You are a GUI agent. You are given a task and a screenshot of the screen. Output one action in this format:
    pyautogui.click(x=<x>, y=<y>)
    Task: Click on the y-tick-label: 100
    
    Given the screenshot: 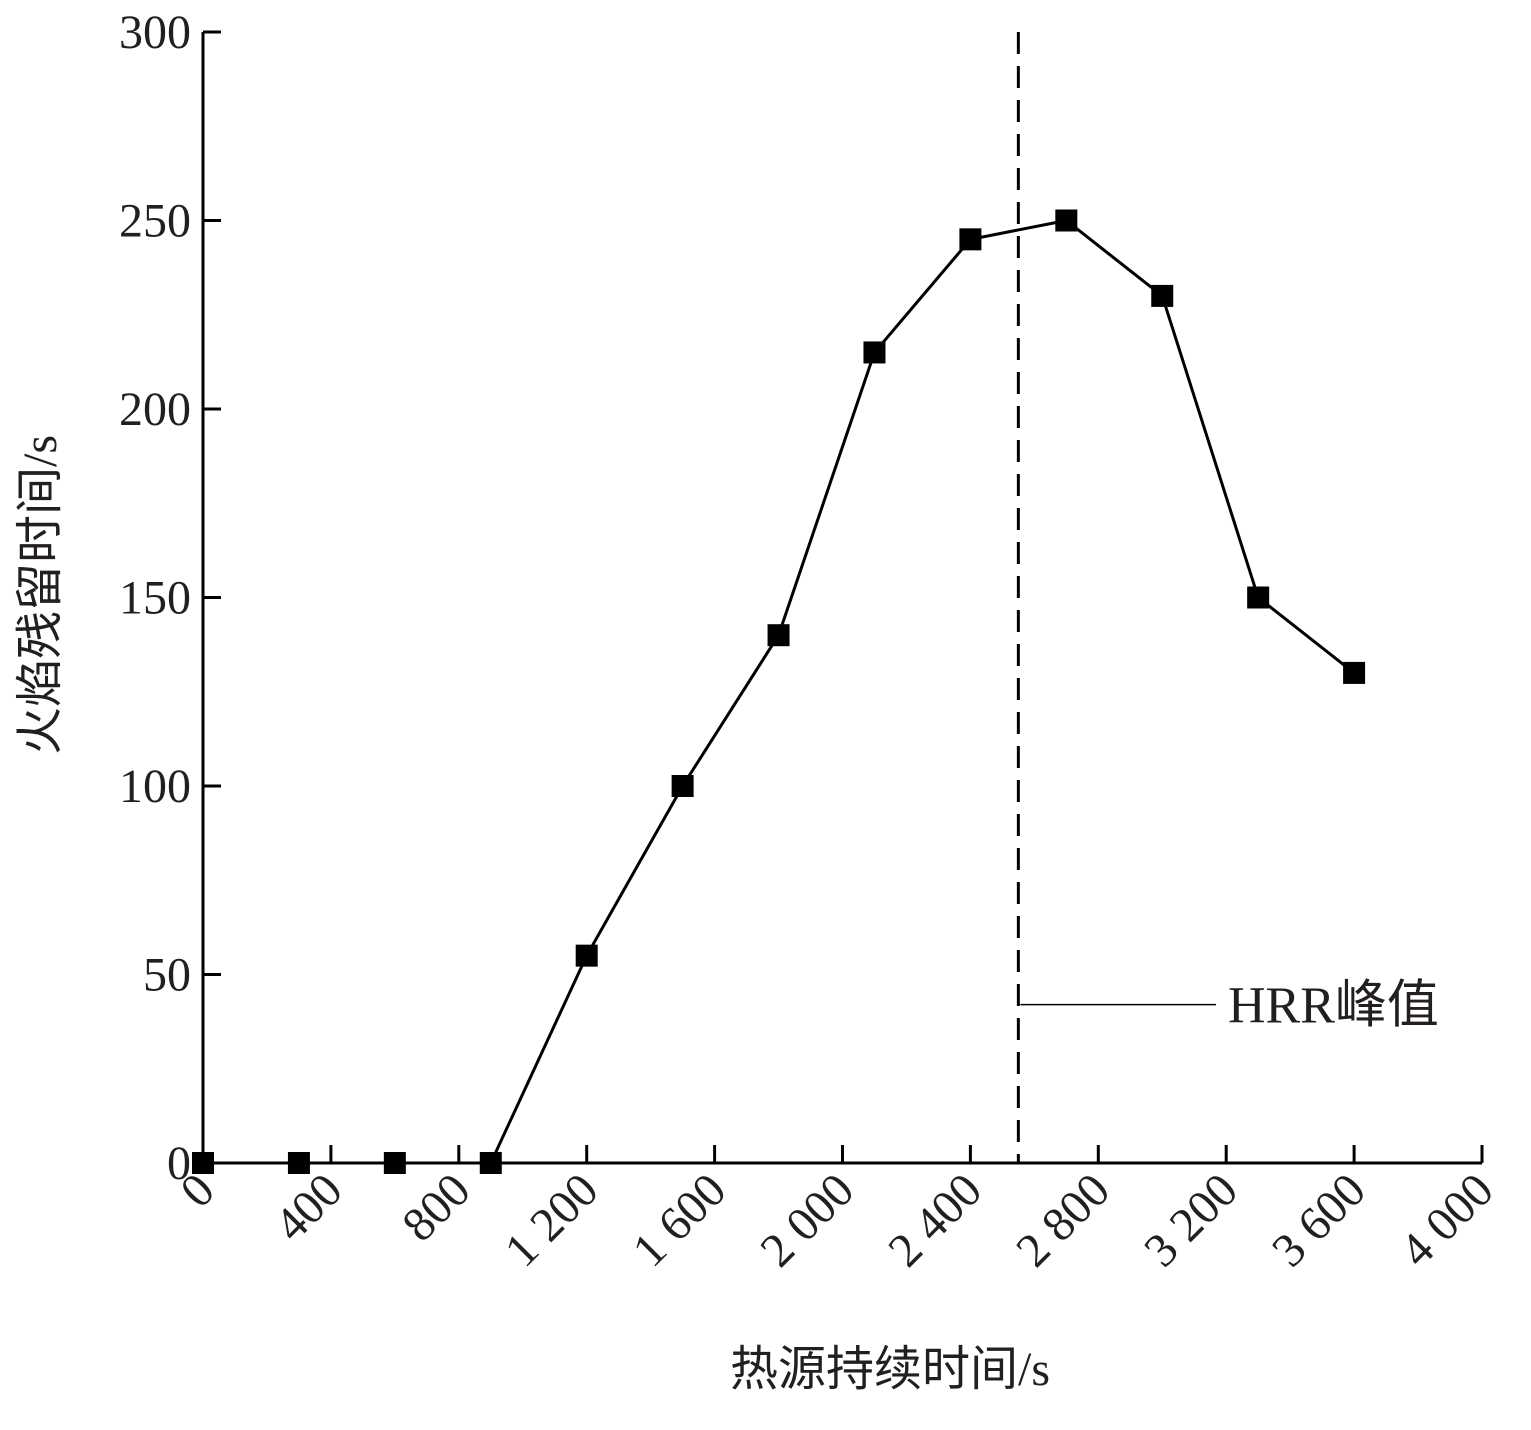 What is the action you would take?
    pyautogui.click(x=155, y=786)
    